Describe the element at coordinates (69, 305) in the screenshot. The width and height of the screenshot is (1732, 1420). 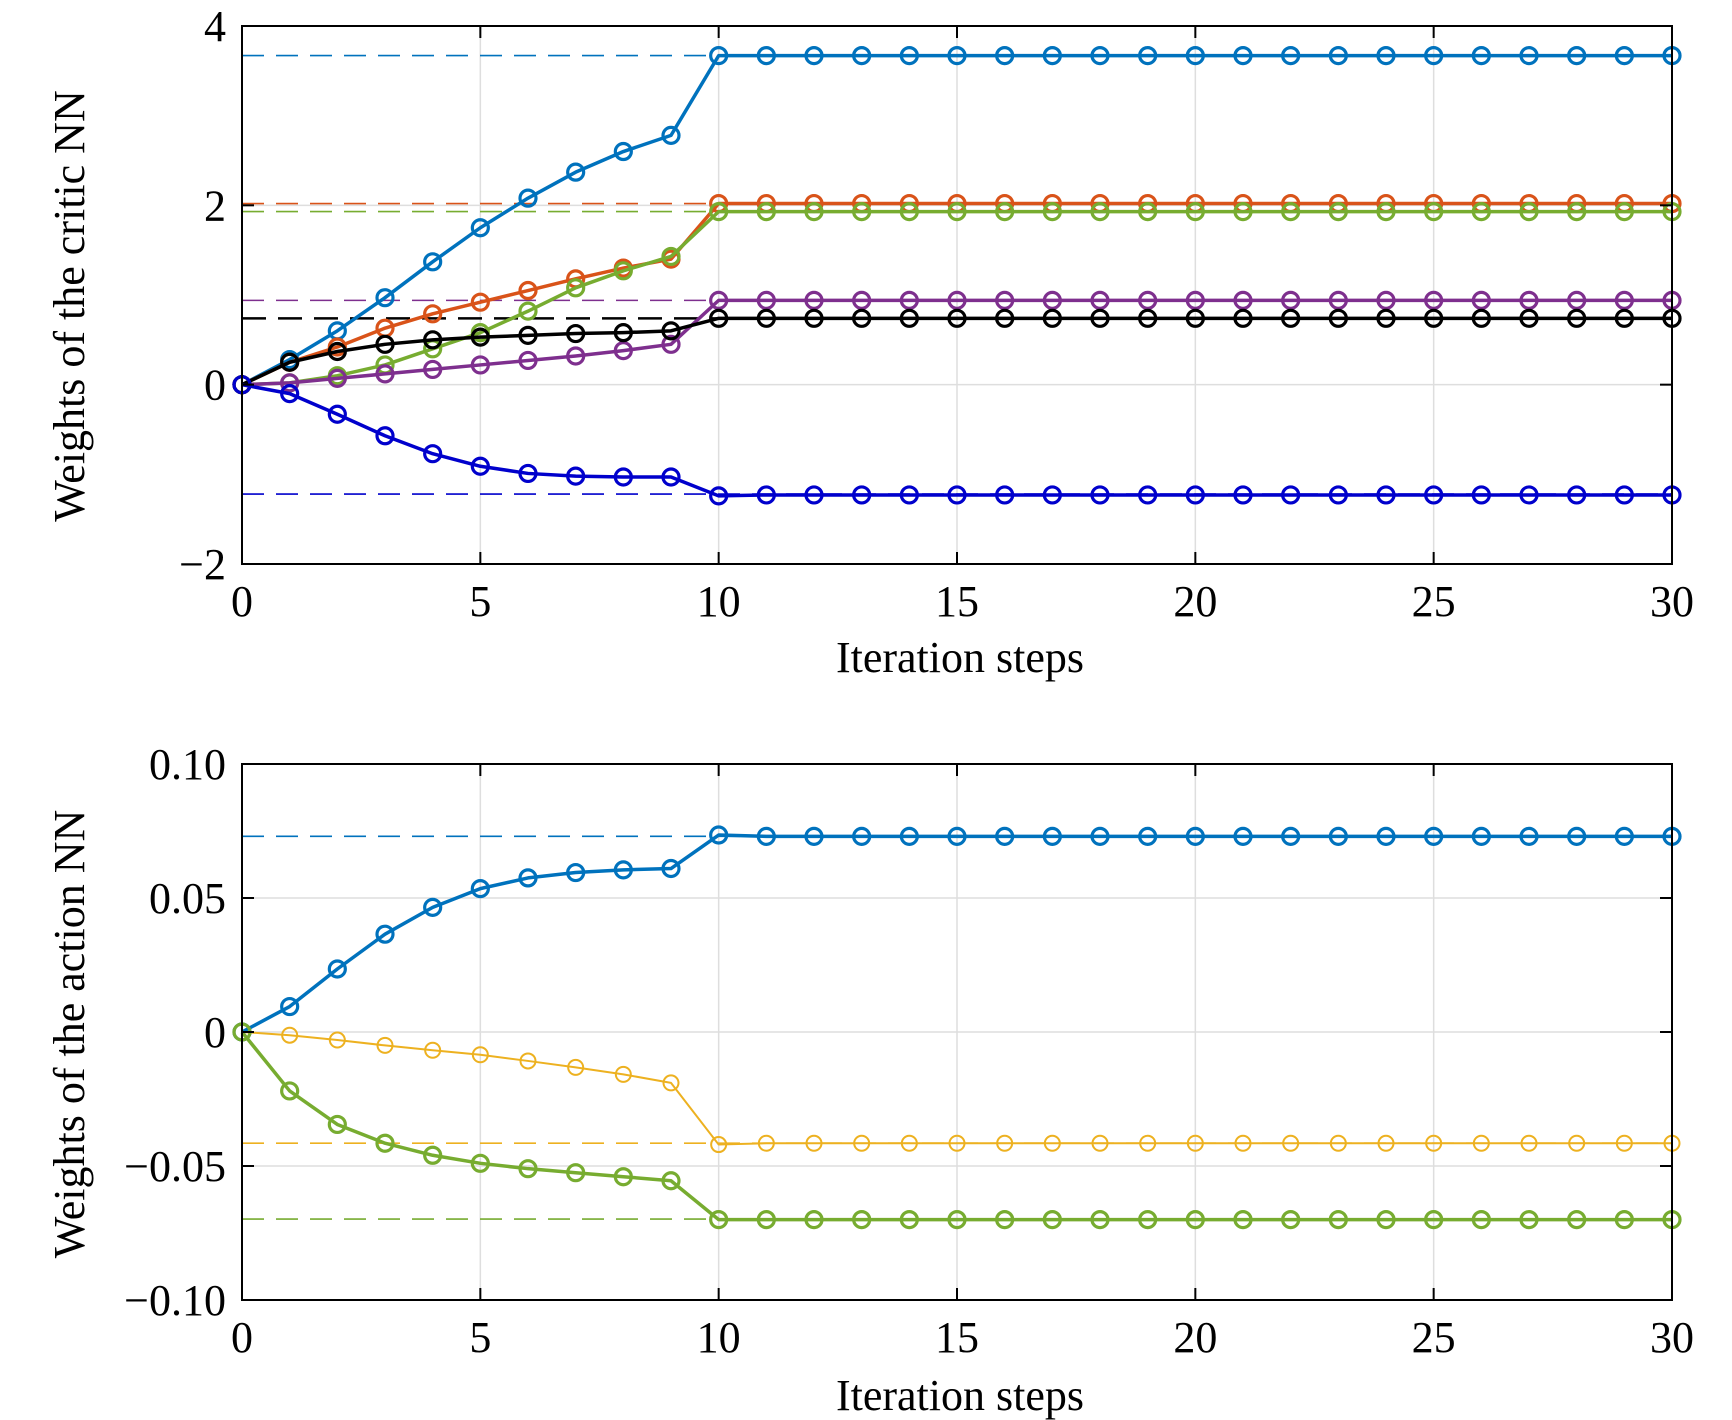
I see `panel-0-ylabel: Weights of the critic NN` at that location.